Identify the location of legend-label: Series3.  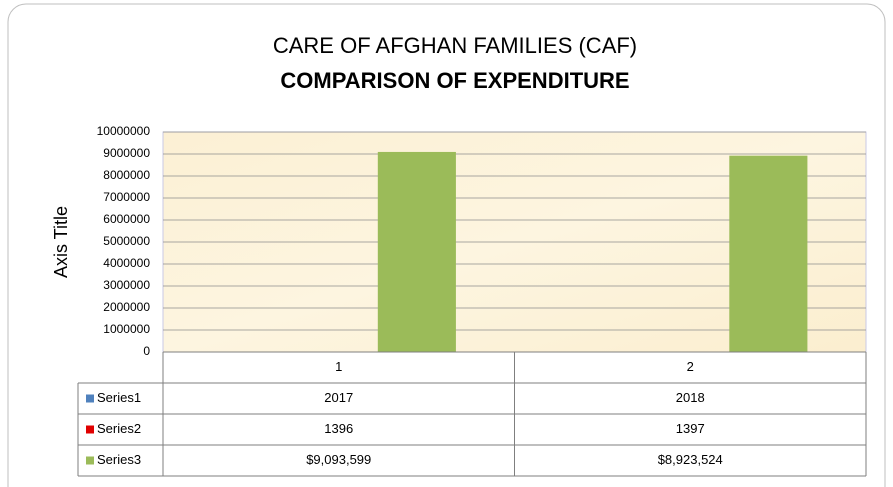
(119, 459).